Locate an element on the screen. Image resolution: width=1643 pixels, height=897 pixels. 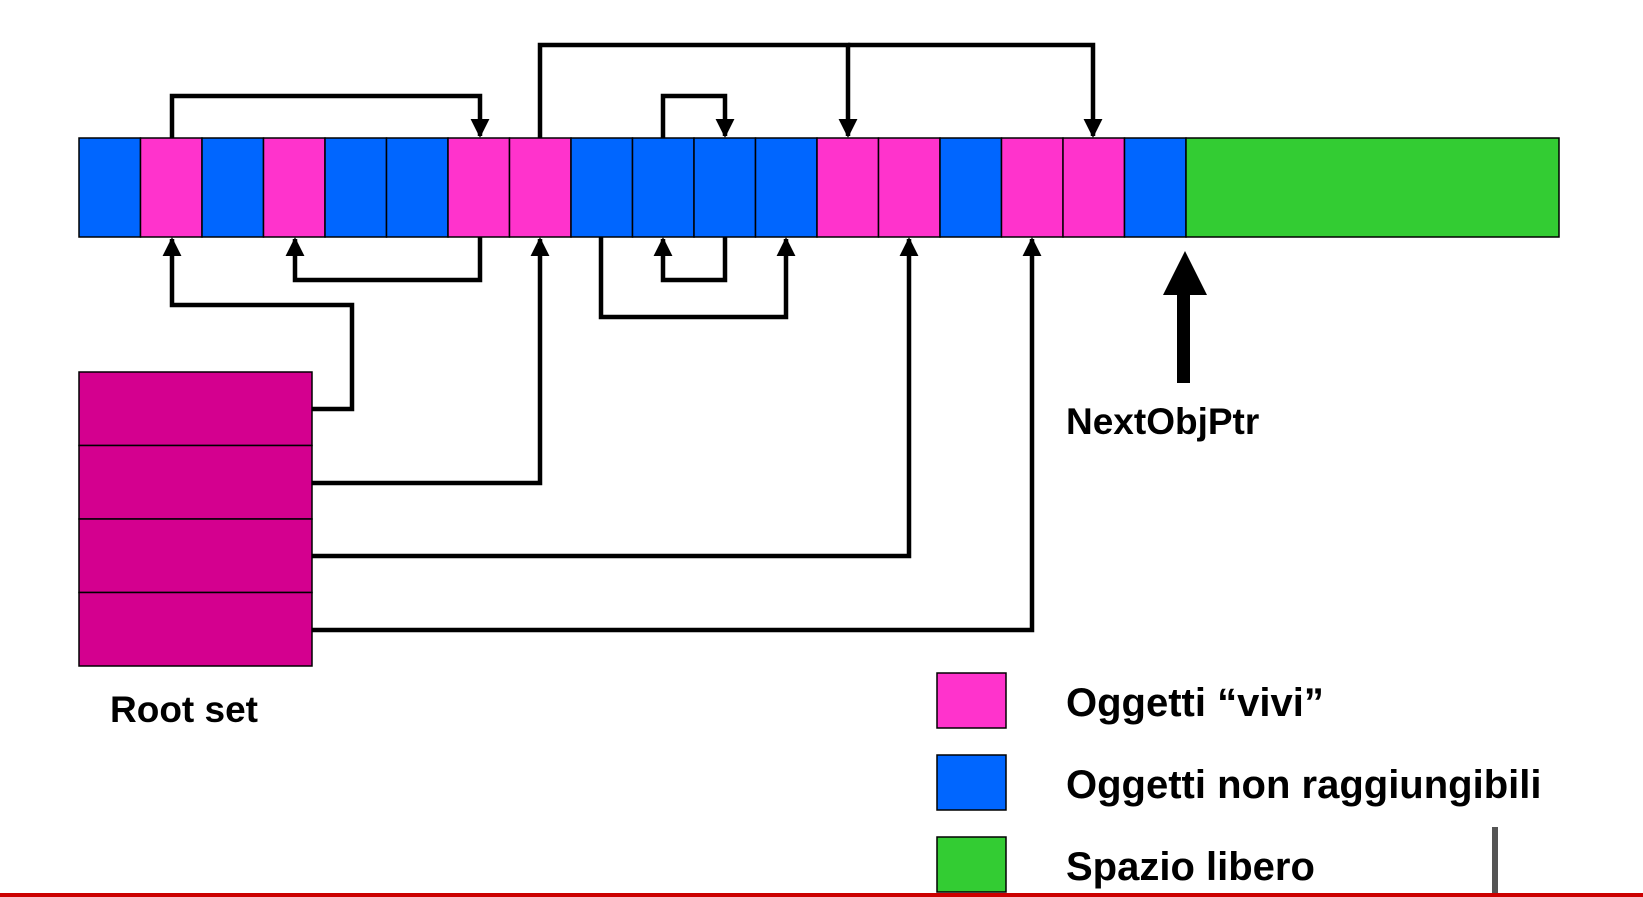
next-obj-ptr is located at coordinates (1185, 317).